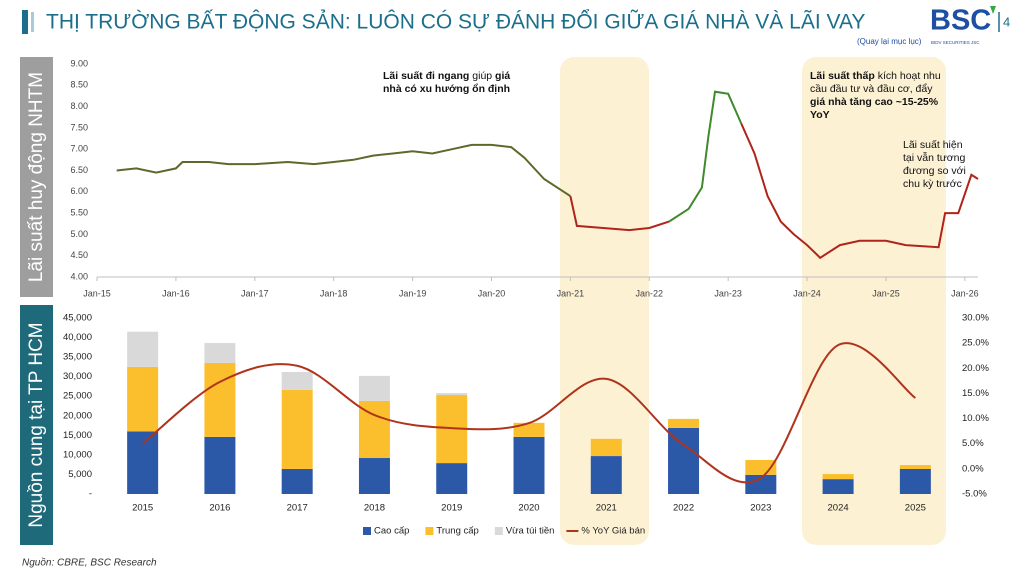 The image size is (1022, 578). I want to click on y-tick-label: 8.50, so click(79, 85).